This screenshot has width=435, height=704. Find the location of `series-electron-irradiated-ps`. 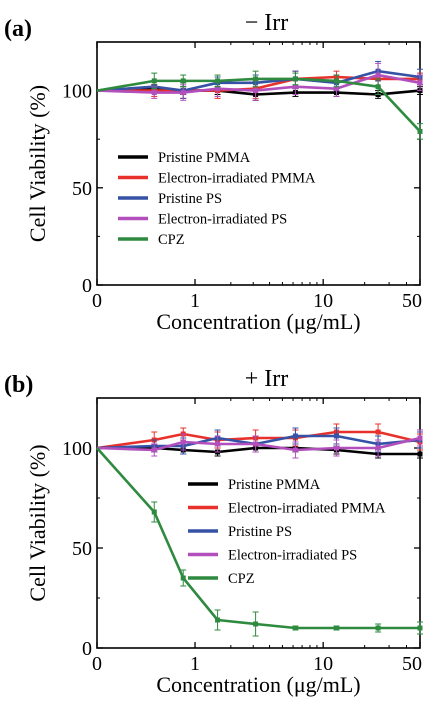

series-electron-irradiated-ps is located at coordinates (259, 444).